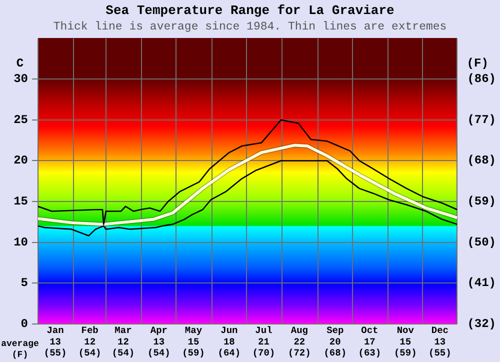 The height and width of the screenshot is (362, 500). Describe the element at coordinates (20, 63) in the screenshot. I see `y-axis-title: C` at that location.